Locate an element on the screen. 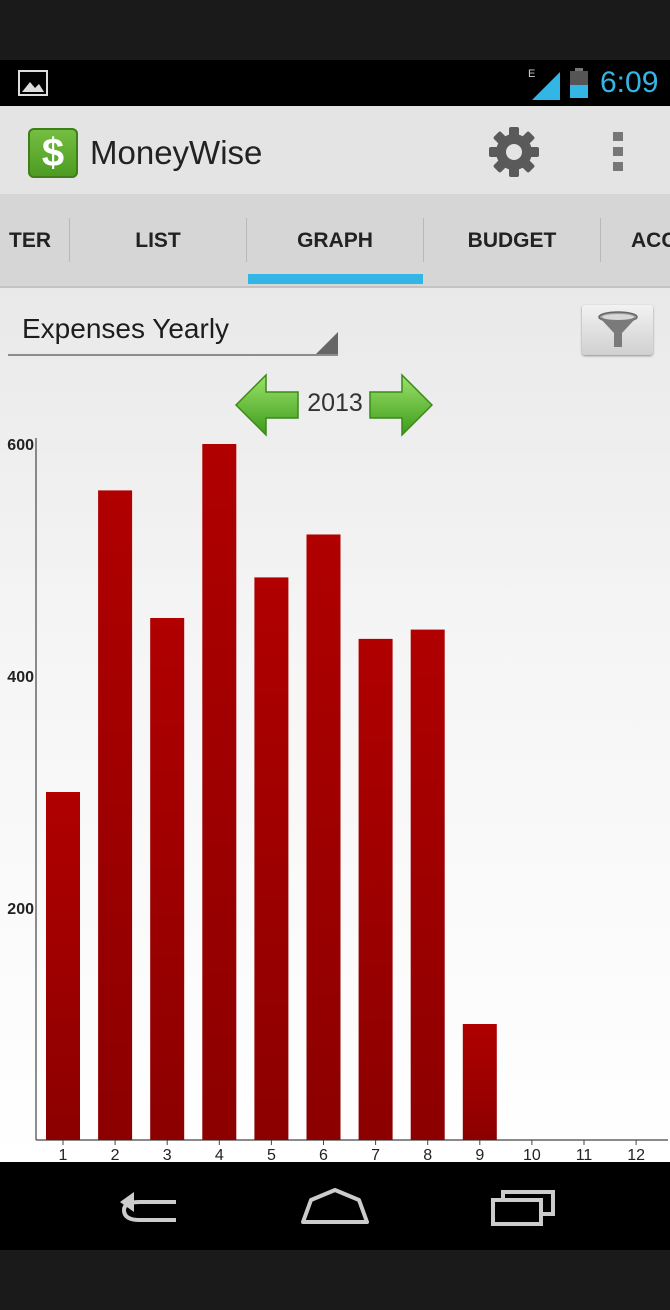 The width and height of the screenshot is (670, 1310). y-tick-label: 600 is located at coordinates (20, 445).